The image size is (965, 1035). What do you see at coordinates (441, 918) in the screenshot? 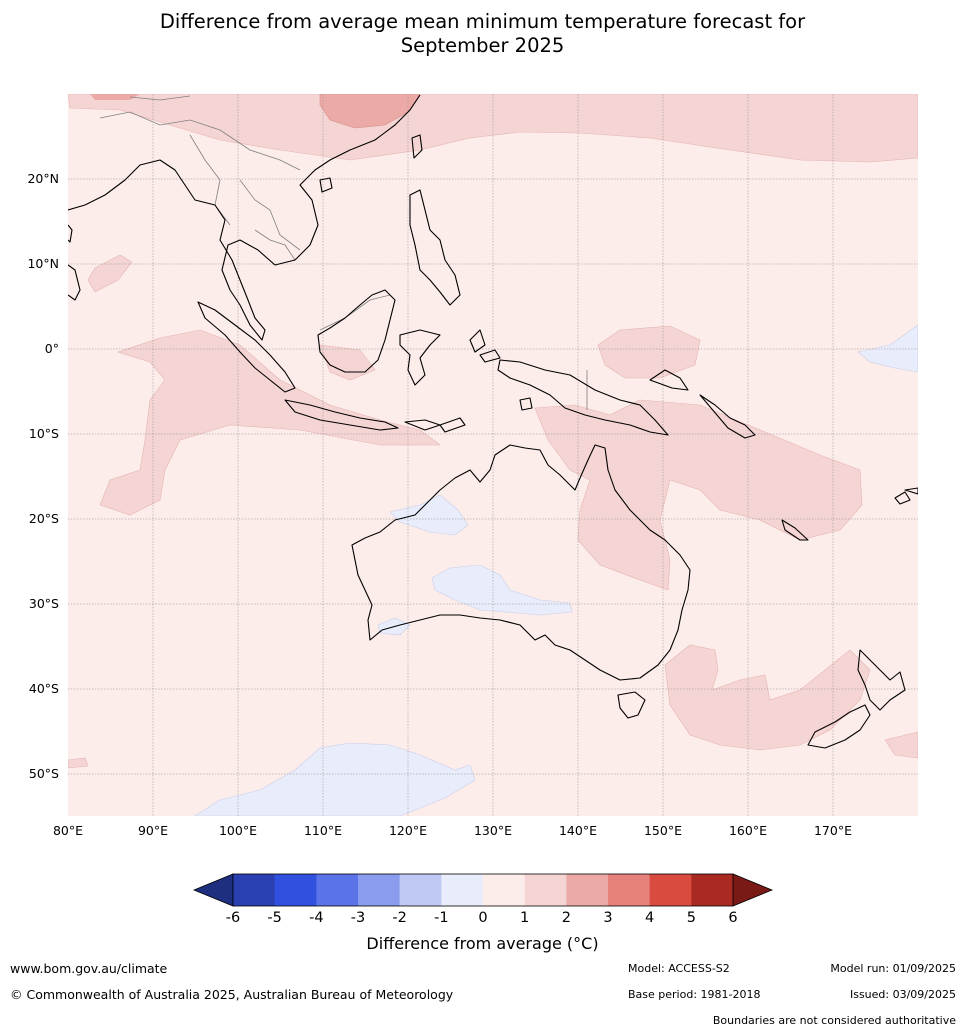
I see `colorbar-tick-label: -1` at bounding box center [441, 918].